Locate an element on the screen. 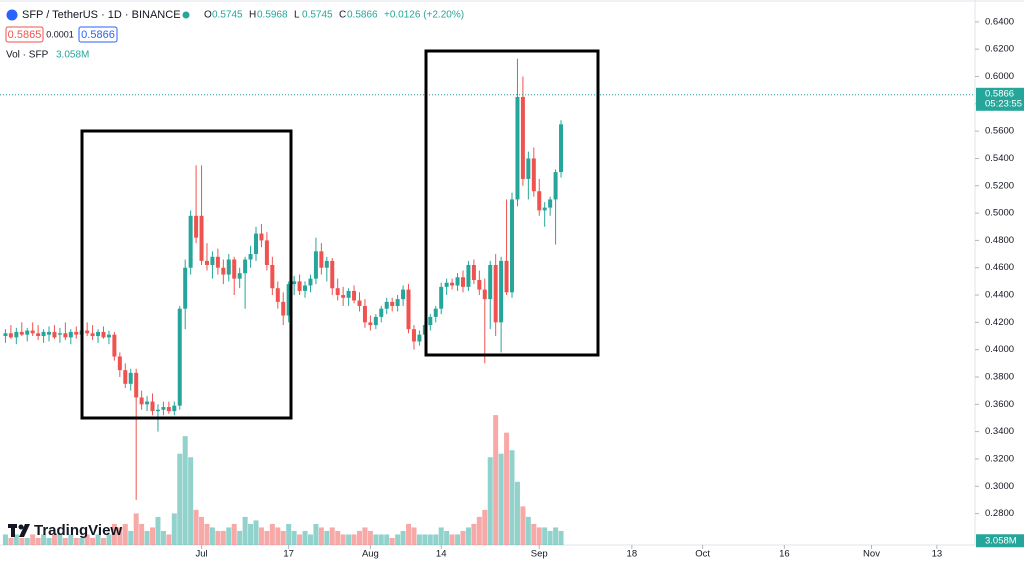  ohlc-key: L is located at coordinates (297, 15).